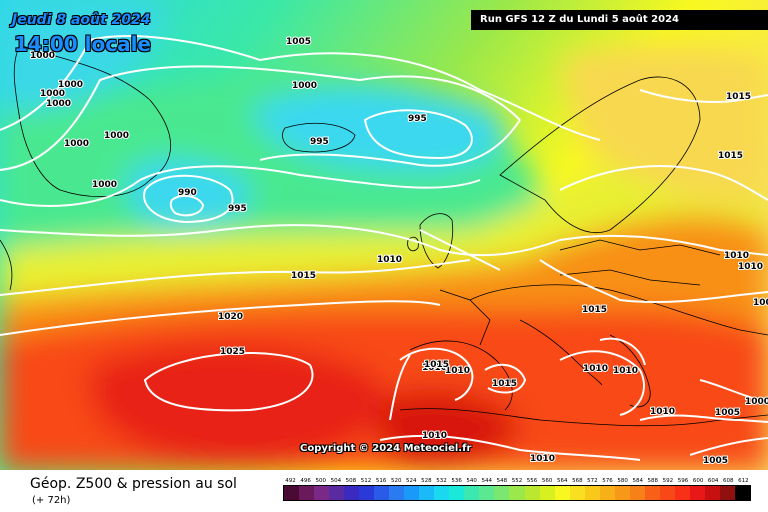 The image size is (768, 512). What do you see at coordinates (133, 484) in the screenshot?
I see `map-title: Géop. Z500 & pression au sol` at bounding box center [133, 484].